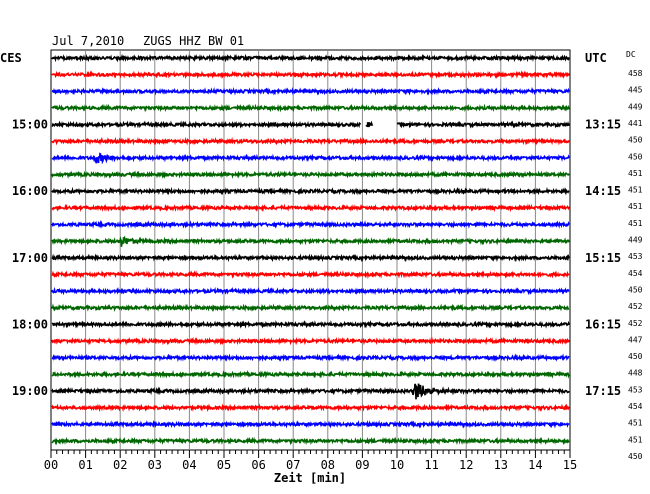 The image size is (650, 494). Describe the element at coordinates (635, 90) in the screenshot. I see `dc-offset-label: 445` at that location.